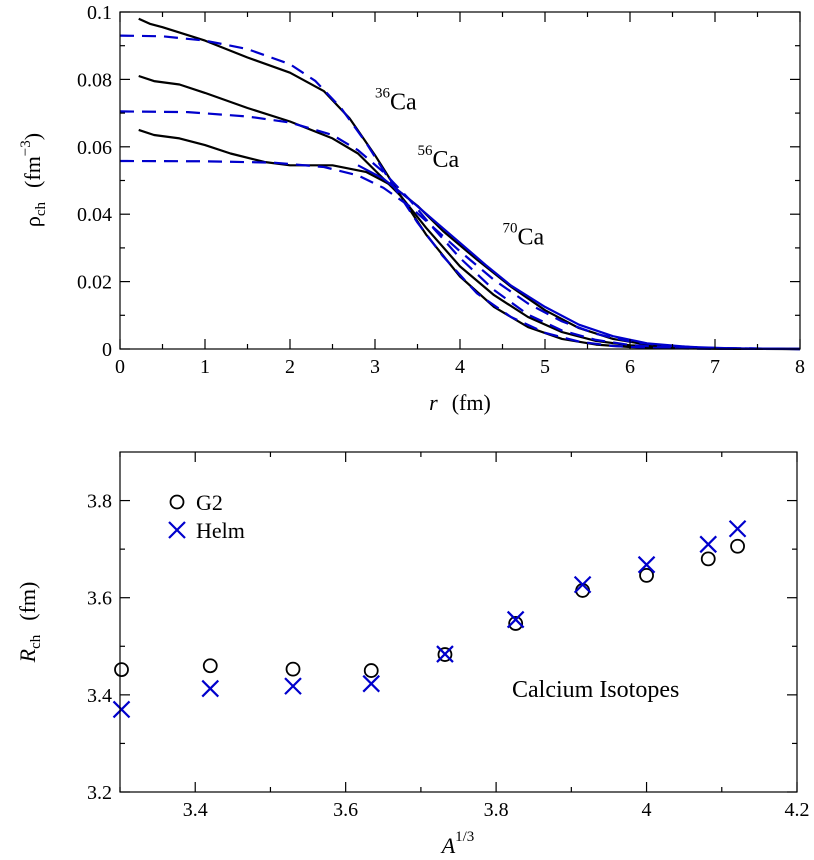 The width and height of the screenshot is (814, 860). What do you see at coordinates (29, 623) in the screenshot?
I see `radius-y-axis-title: Rch(fm)` at bounding box center [29, 623].